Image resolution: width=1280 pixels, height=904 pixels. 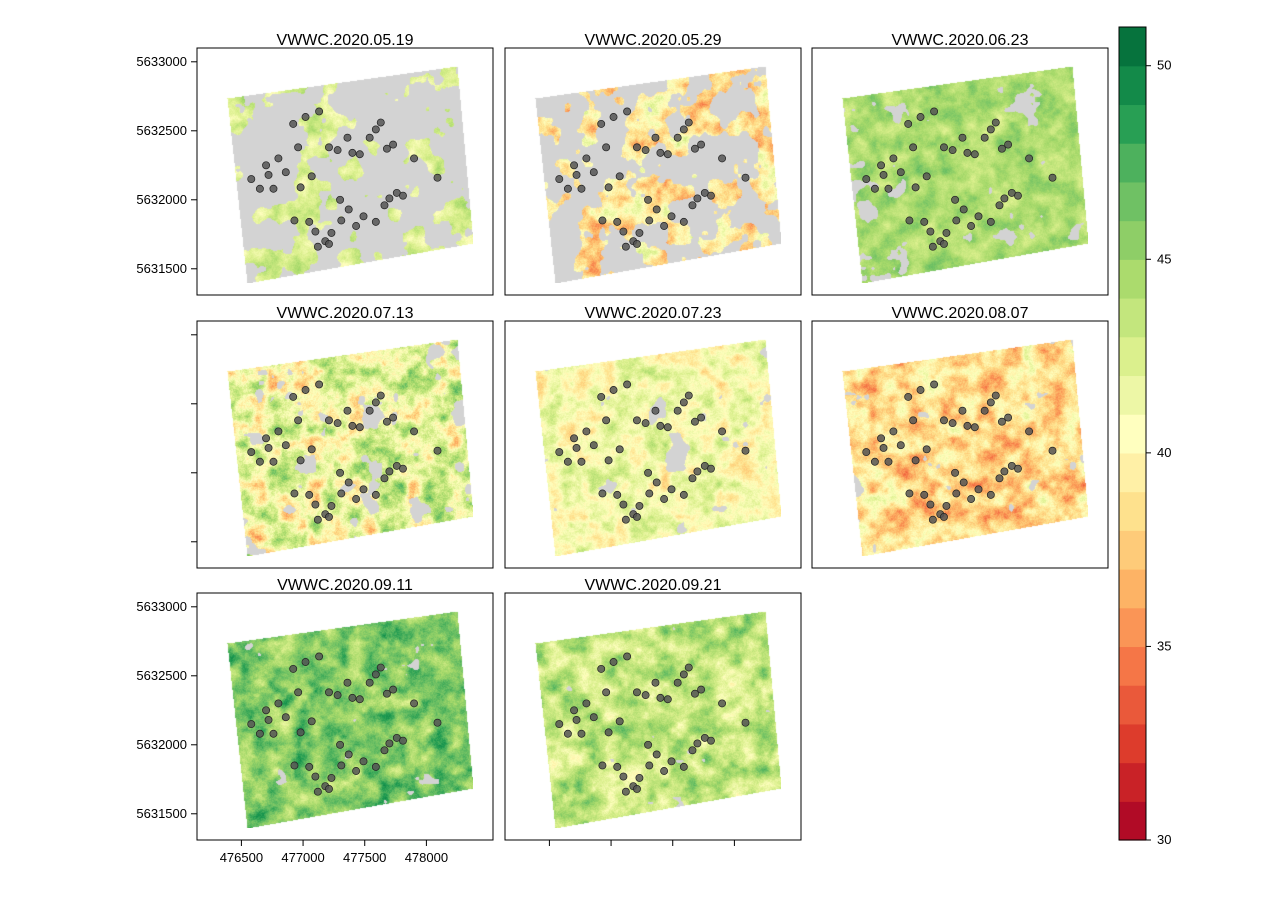 What do you see at coordinates (1164, 645) in the screenshot?
I see `colorbar-tick-label: 35` at bounding box center [1164, 645].